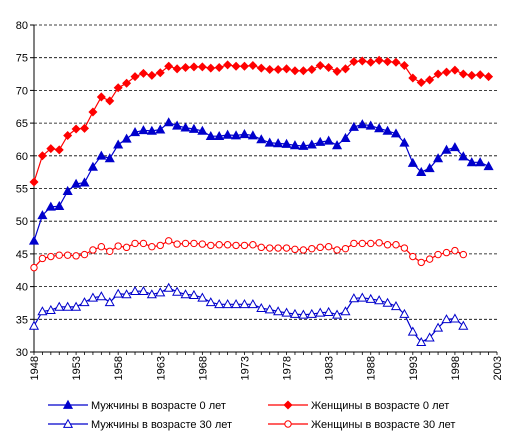  I want to click on x-tick-label: 1993, so click(414, 368).